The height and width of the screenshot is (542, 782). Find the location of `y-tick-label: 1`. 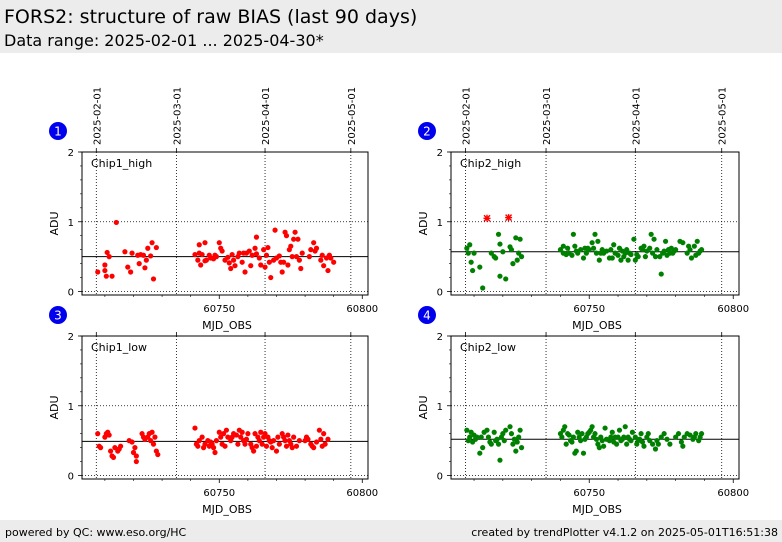

y-tick-label: 1 is located at coordinates (71, 223).